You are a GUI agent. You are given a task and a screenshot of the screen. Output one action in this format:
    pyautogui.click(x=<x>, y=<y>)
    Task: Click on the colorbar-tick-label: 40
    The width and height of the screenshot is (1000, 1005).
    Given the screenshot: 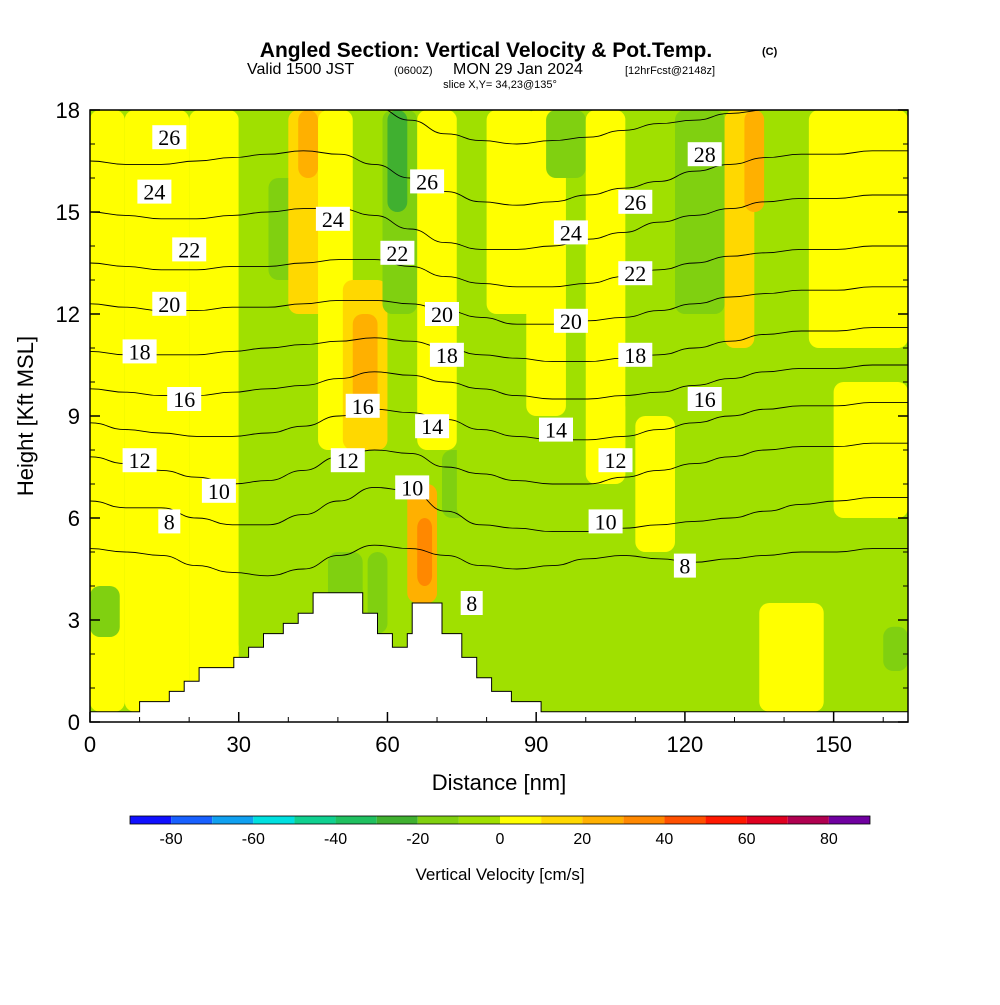 What is the action you would take?
    pyautogui.click(x=665, y=839)
    